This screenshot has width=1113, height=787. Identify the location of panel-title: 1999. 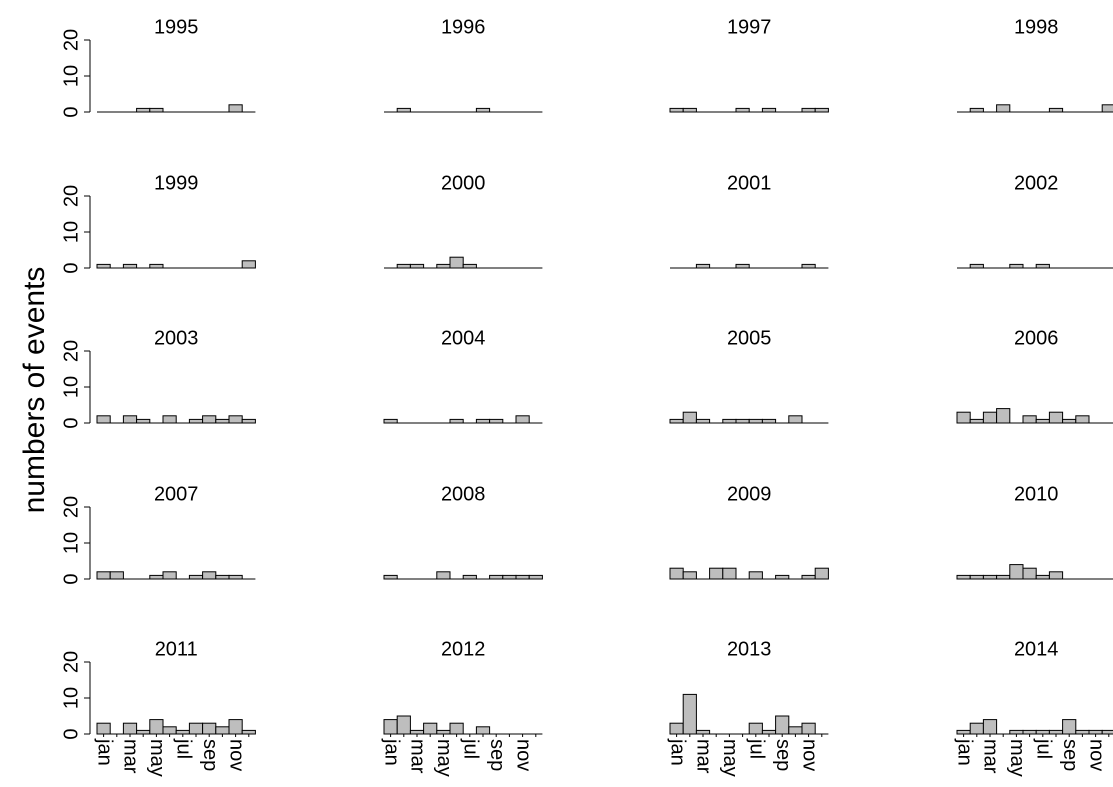
(176, 183).